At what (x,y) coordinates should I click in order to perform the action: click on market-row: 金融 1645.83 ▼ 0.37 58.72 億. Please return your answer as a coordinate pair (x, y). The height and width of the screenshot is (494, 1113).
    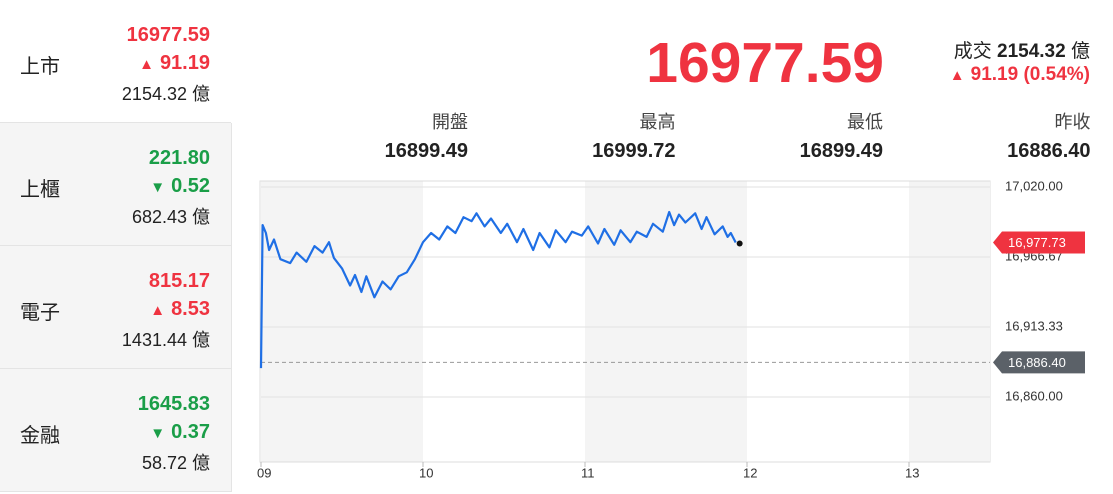
    Looking at the image, I should click on (116, 430).